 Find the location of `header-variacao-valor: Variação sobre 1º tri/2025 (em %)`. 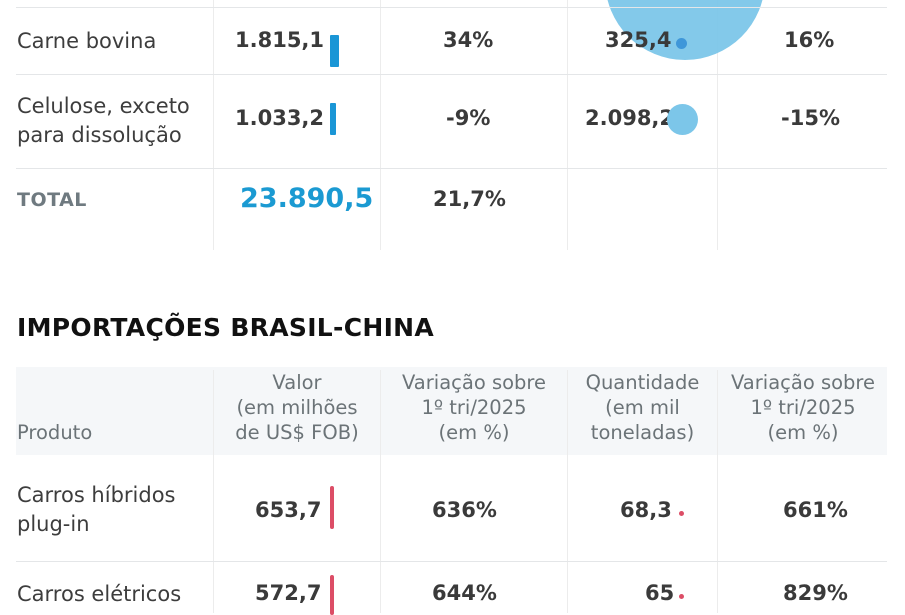

header-variacao-valor: Variação sobre 1º tri/2025 (em %) is located at coordinates (473, 407).